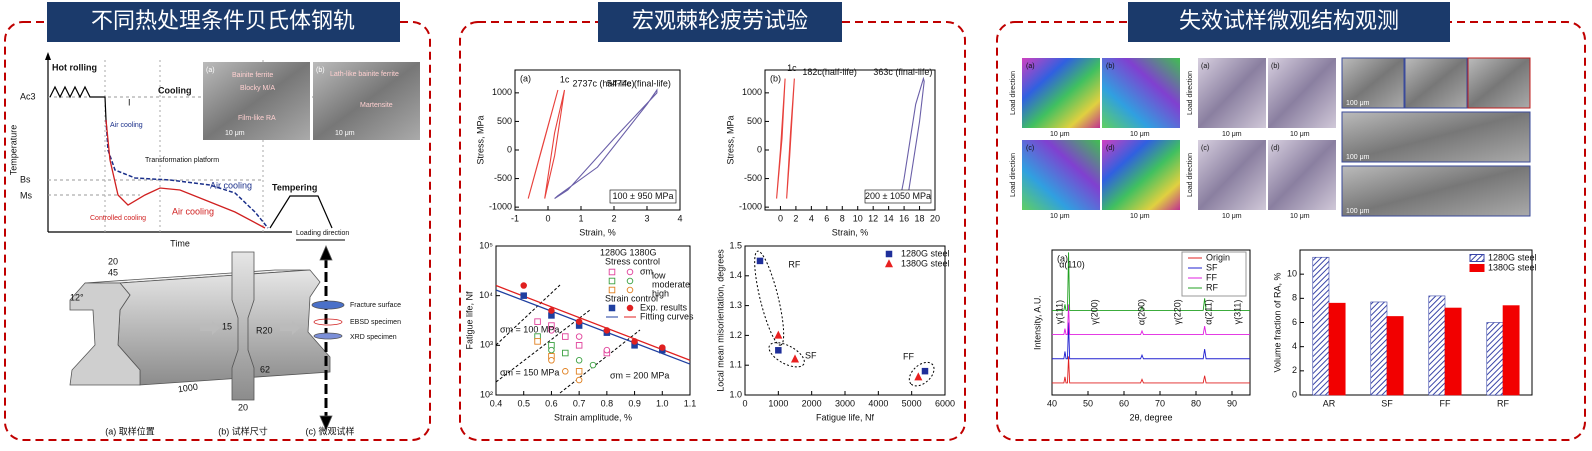 The width and height of the screenshot is (1592, 451). Describe the element at coordinates (735, 305) in the screenshot. I see `y-tick-label: 1.3` at that location.